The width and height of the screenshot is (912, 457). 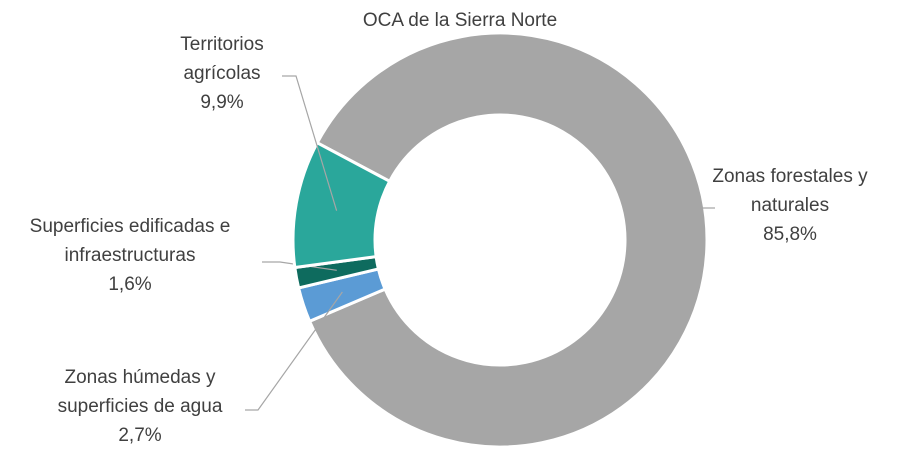 I want to click on category-label: Zonas húmedas y superficies de agua, so click(x=140, y=392).